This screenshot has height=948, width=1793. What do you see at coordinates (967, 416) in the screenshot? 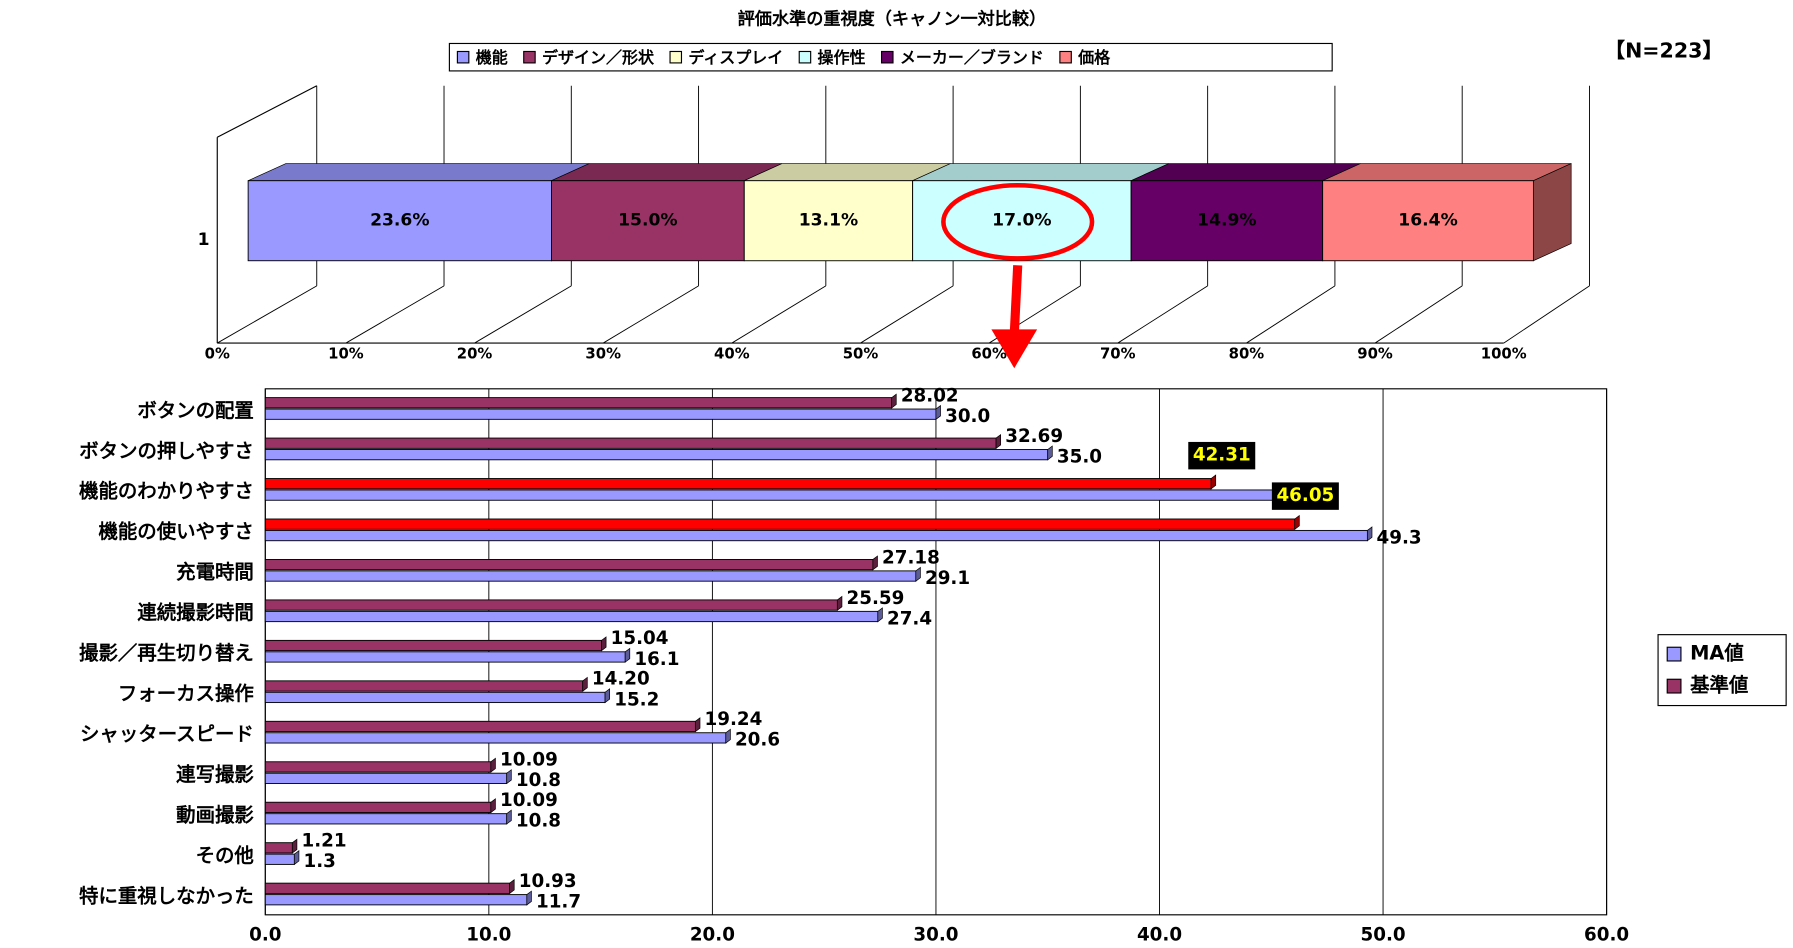
I see `data-label: 30.0` at bounding box center [967, 416].